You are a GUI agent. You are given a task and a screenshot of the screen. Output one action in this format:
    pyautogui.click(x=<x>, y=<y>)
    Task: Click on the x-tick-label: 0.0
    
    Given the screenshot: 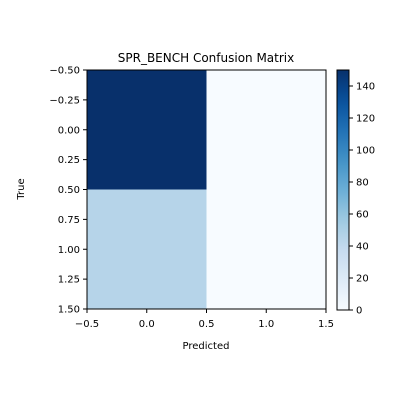 What is the action you would take?
    pyautogui.click(x=147, y=324)
    